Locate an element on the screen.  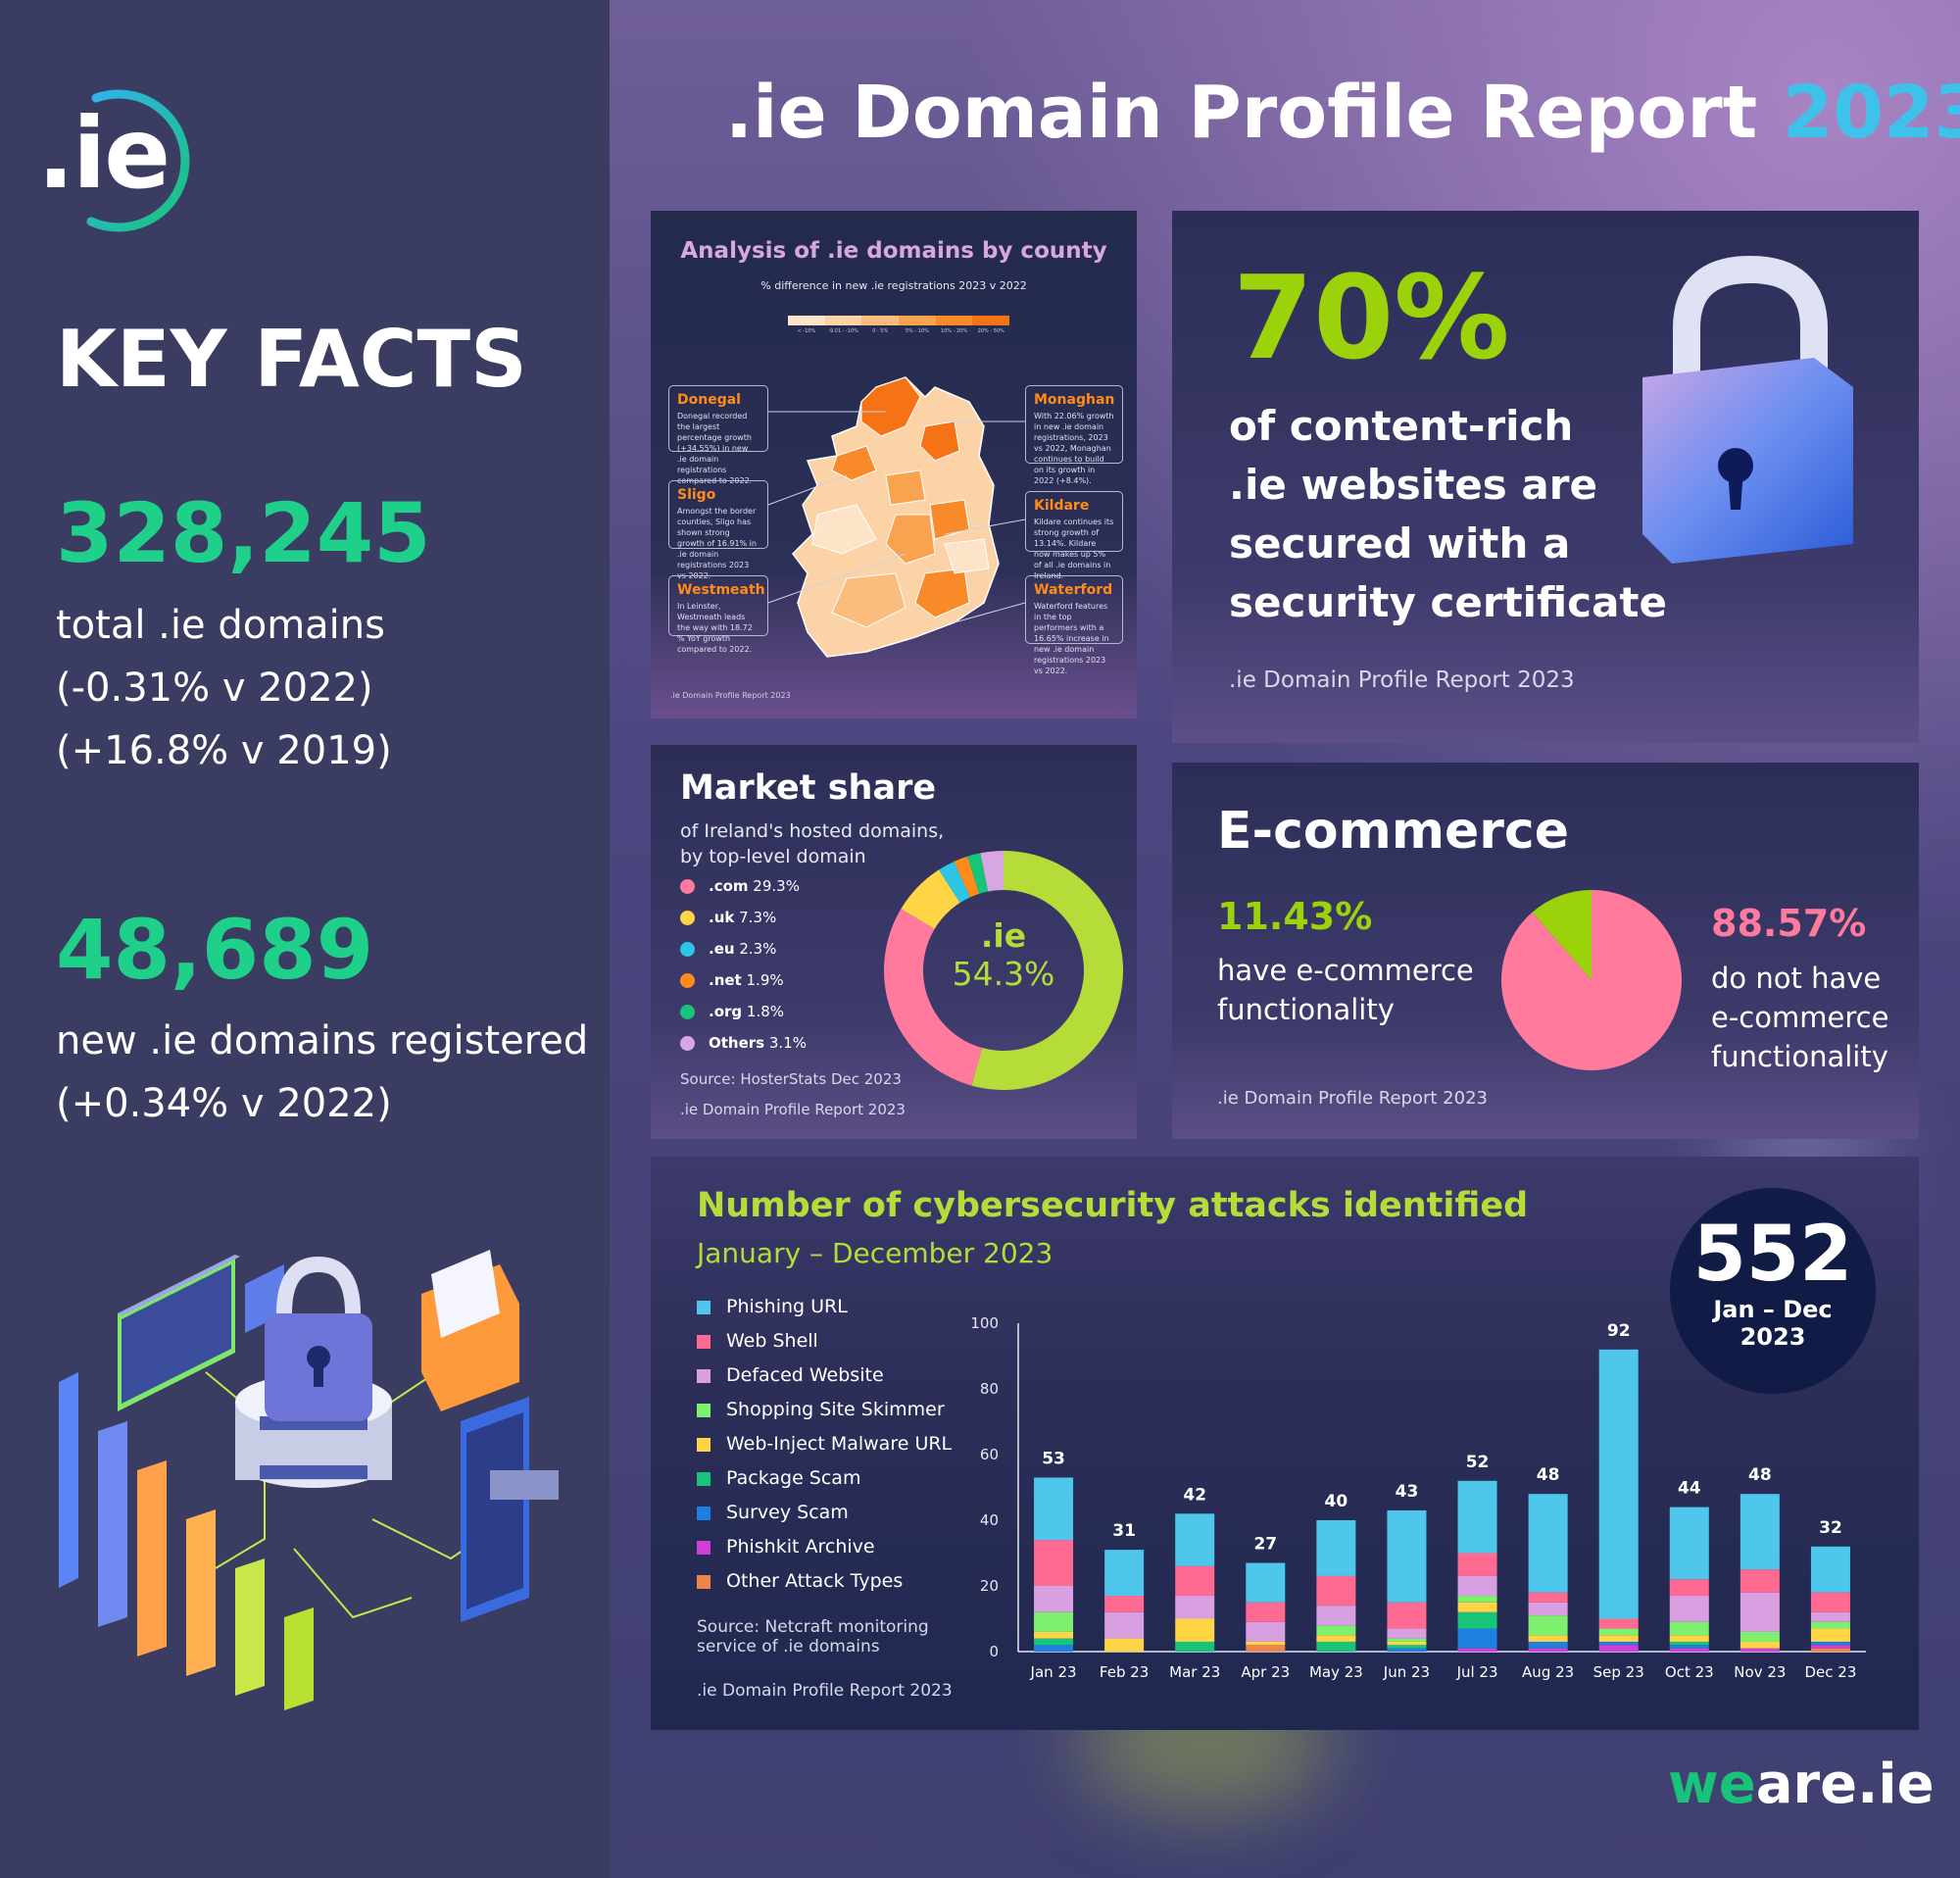
cyber-subtitle: January – December 2023 is located at coordinates (875, 1253).